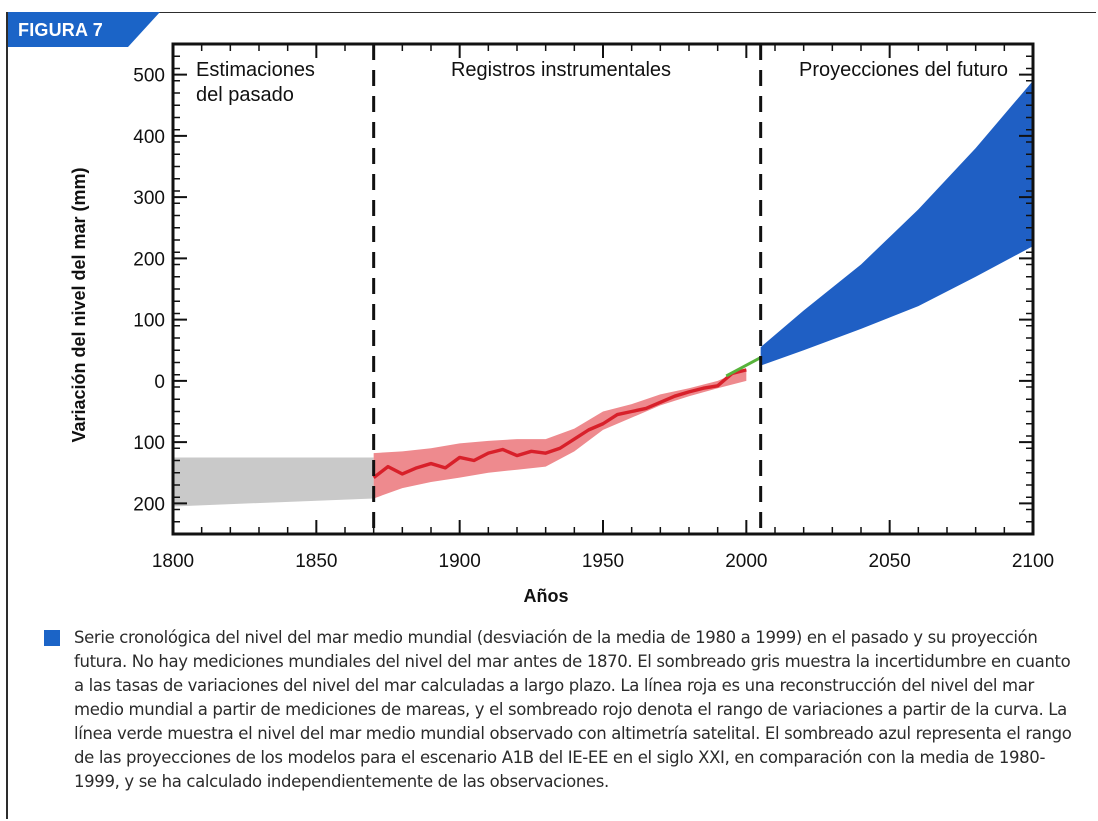  I want to click on figure-label: FIGURA 7, so click(60, 30).